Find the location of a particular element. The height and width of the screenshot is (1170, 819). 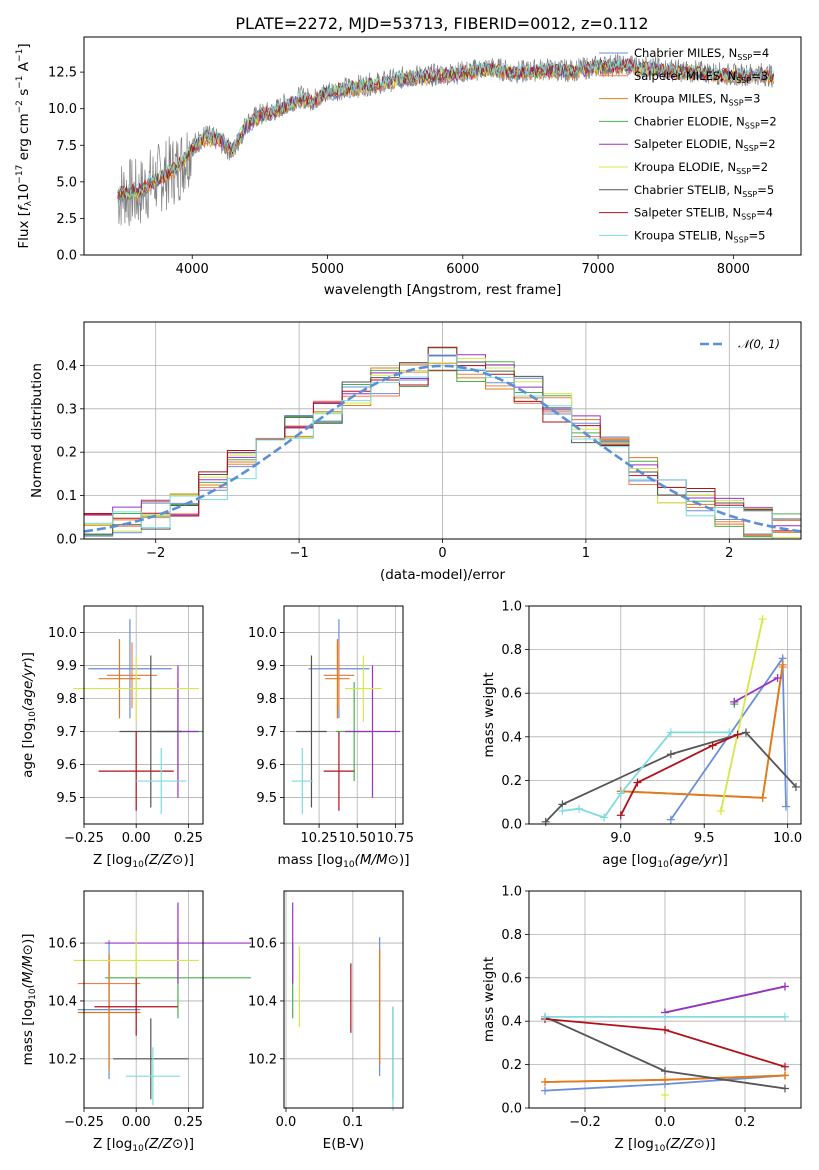

y-tick-label: 10.6 is located at coordinates (62, 944).